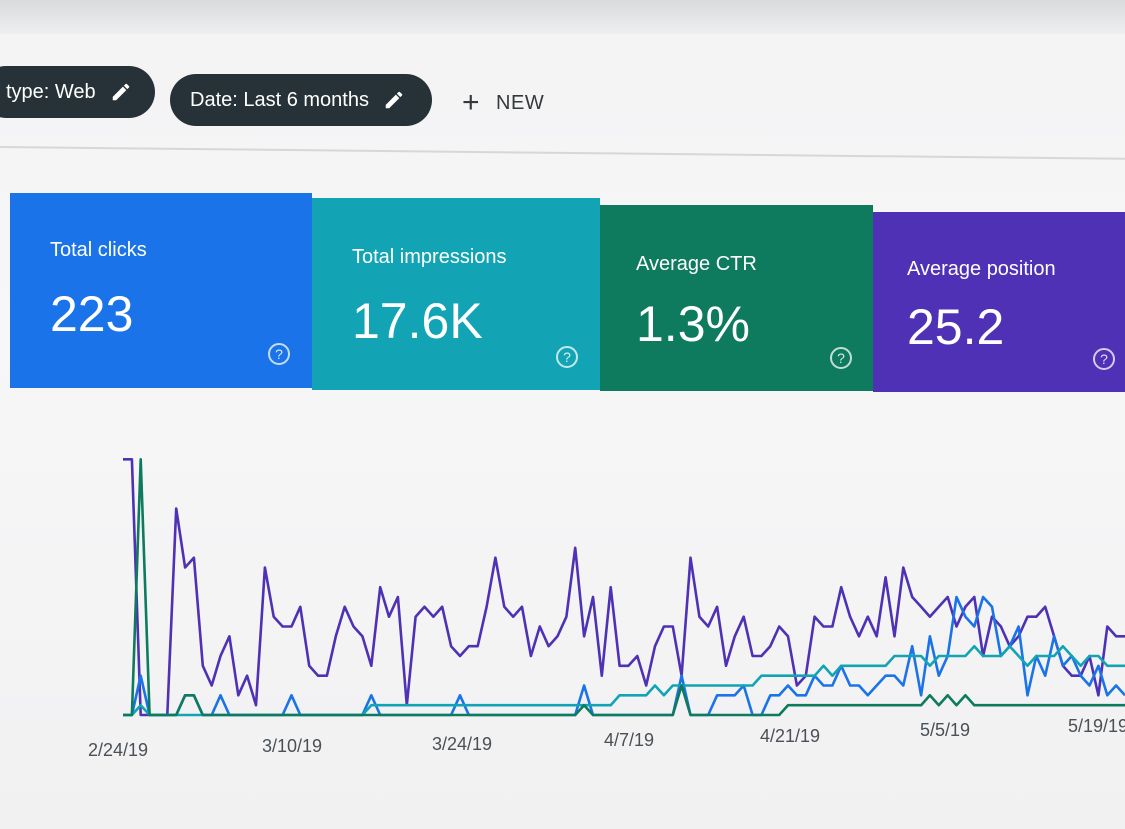 The width and height of the screenshot is (1125, 829). I want to click on average-ctr-label: Average CTR, so click(696, 264).